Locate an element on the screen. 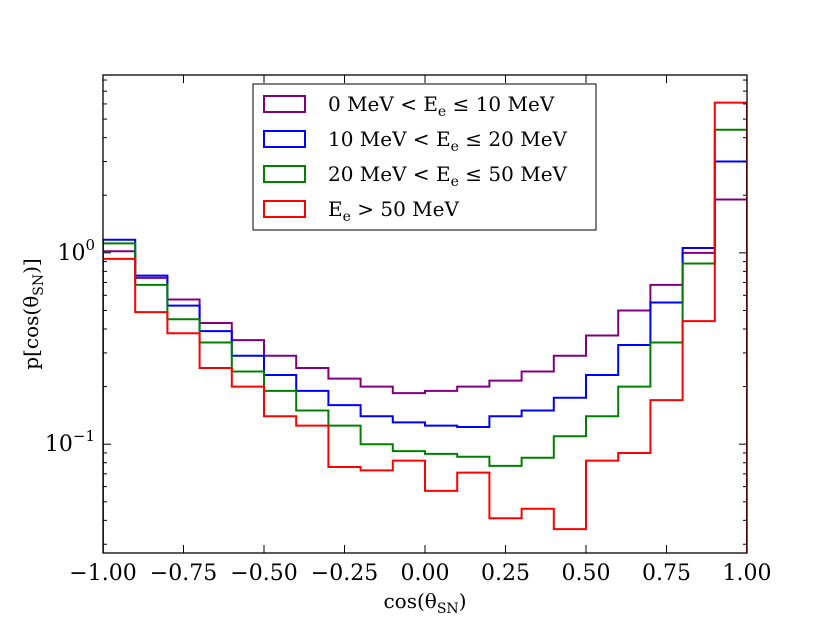  y-axis-title: p[cos(θSN)] is located at coordinates (33, 313).